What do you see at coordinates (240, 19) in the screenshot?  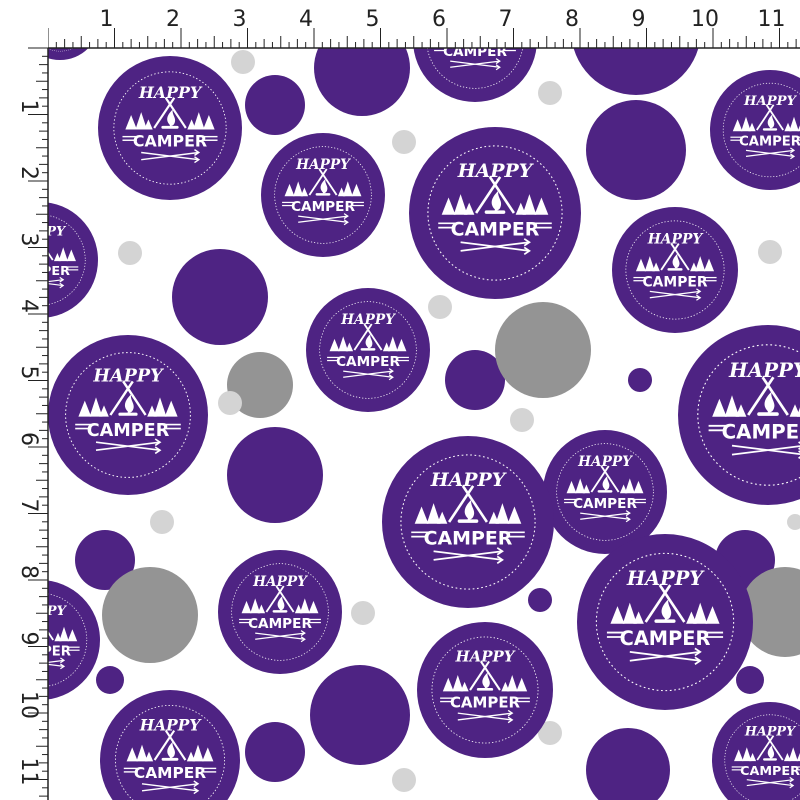 I see `ruler-top-number: 3` at bounding box center [240, 19].